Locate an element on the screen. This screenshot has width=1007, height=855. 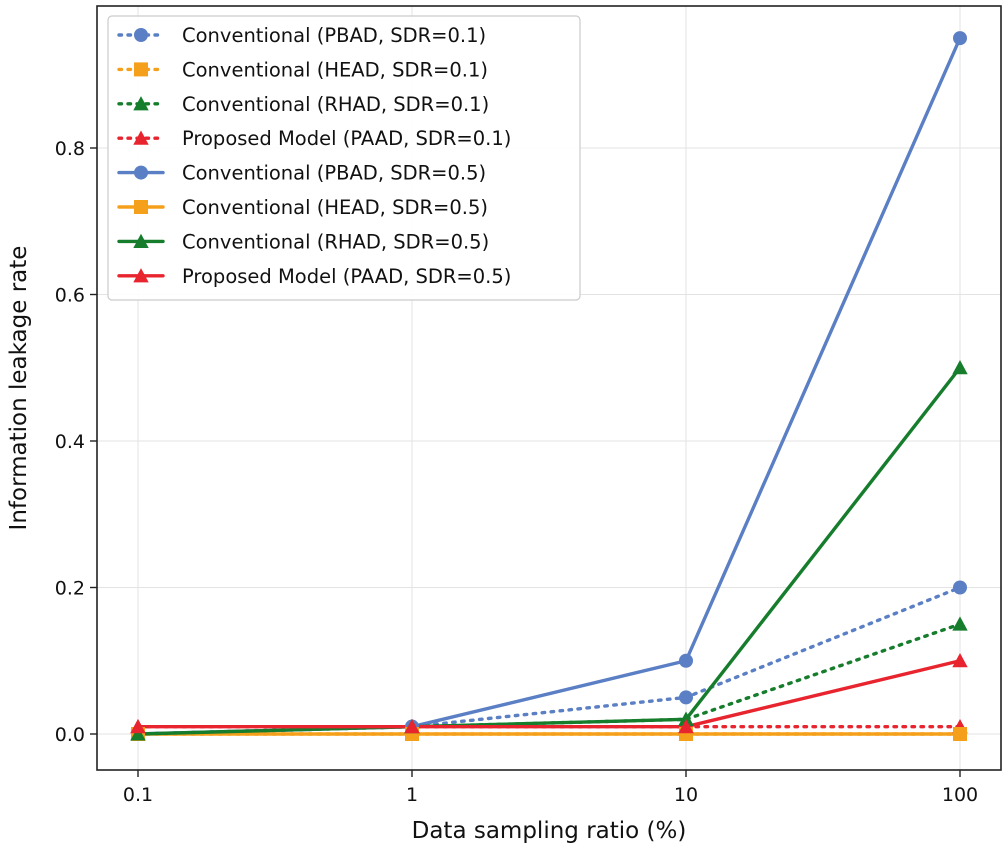
legend-label-1: Conventional (HEAD, SDR=0.1) is located at coordinates (335, 69).